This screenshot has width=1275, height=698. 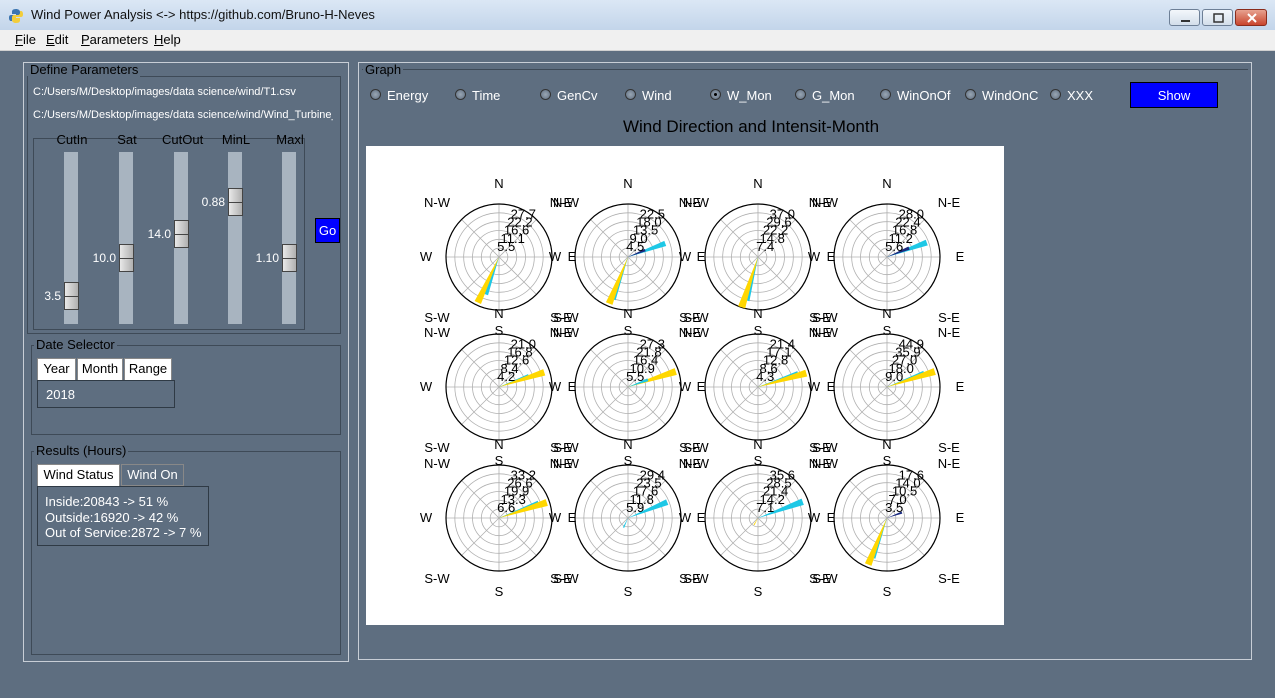 What do you see at coordinates (126, 258) in the screenshot?
I see `slider-thumb-sat` at bounding box center [126, 258].